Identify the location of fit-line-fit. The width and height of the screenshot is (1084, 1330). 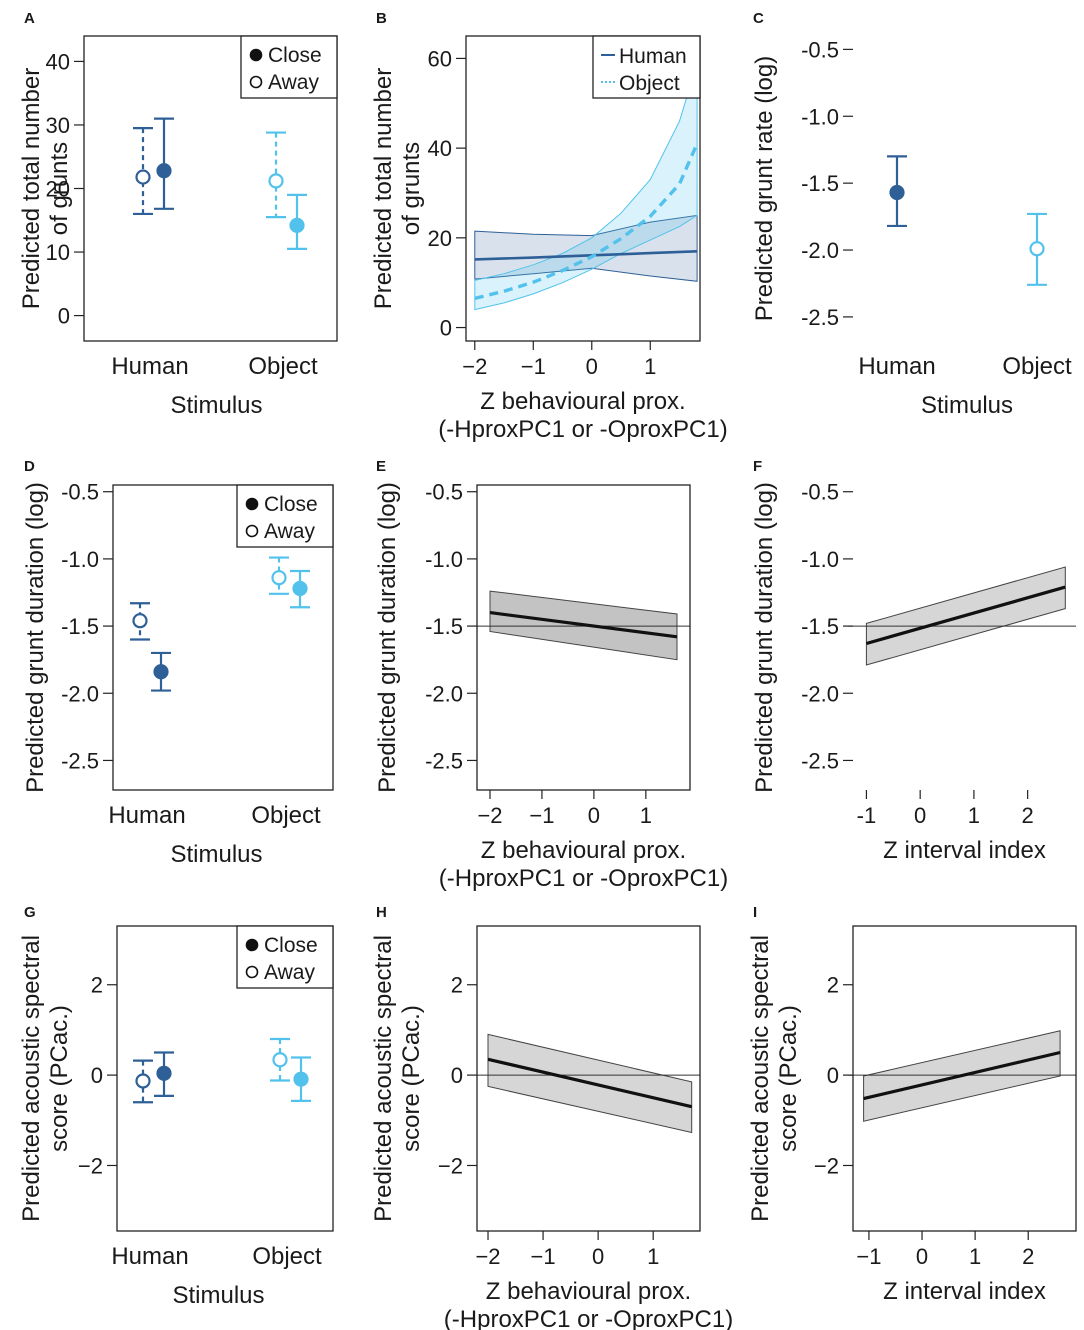
(965, 615).